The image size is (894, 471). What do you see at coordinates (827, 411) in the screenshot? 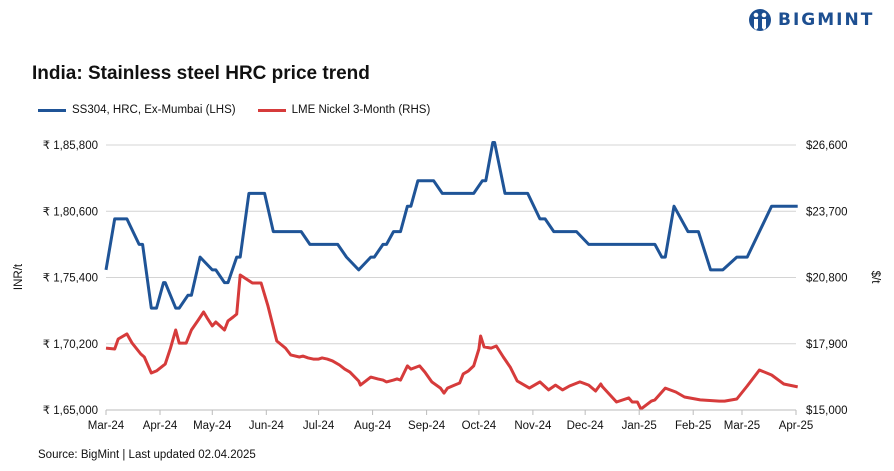
I see `y-tick-label-right: $15,000` at bounding box center [827, 411].